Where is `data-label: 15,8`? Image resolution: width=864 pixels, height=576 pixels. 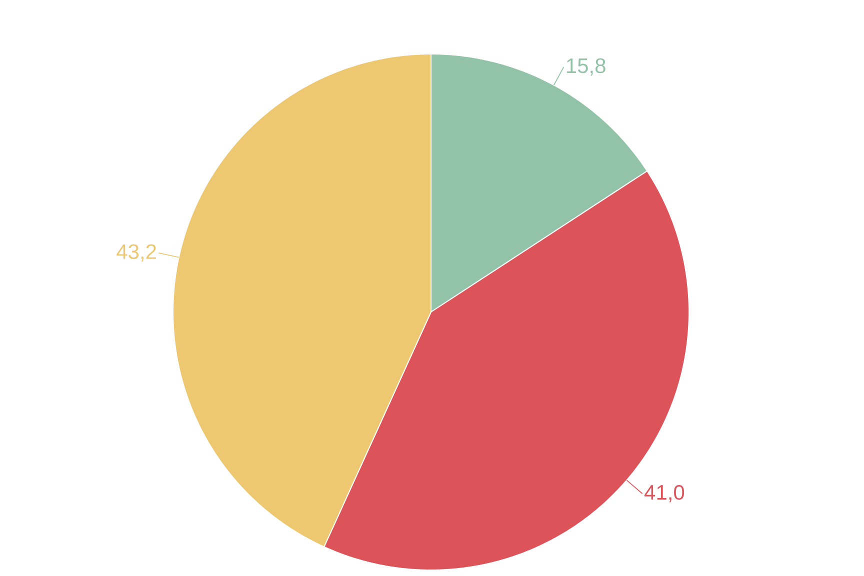
data-label: 15,8 is located at coordinates (586, 67).